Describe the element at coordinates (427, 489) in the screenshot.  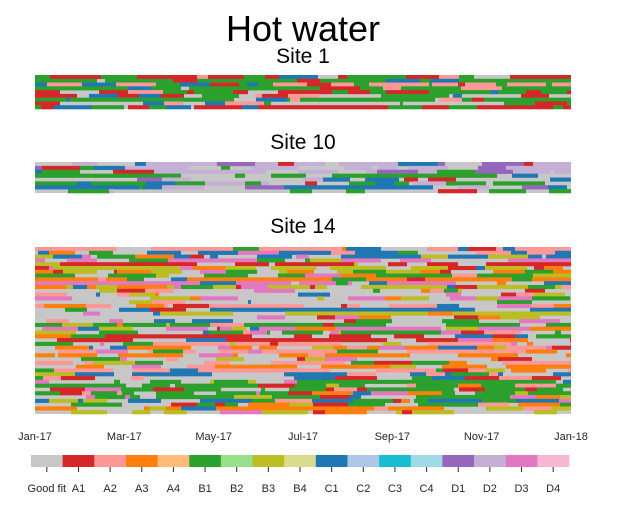
I see `legend-label: C4` at that location.